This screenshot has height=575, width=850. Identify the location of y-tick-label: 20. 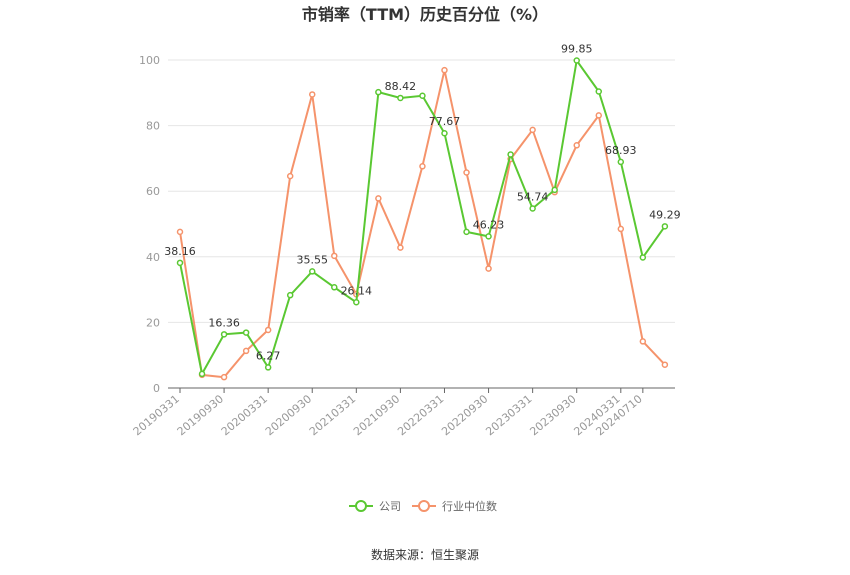
(153, 322).